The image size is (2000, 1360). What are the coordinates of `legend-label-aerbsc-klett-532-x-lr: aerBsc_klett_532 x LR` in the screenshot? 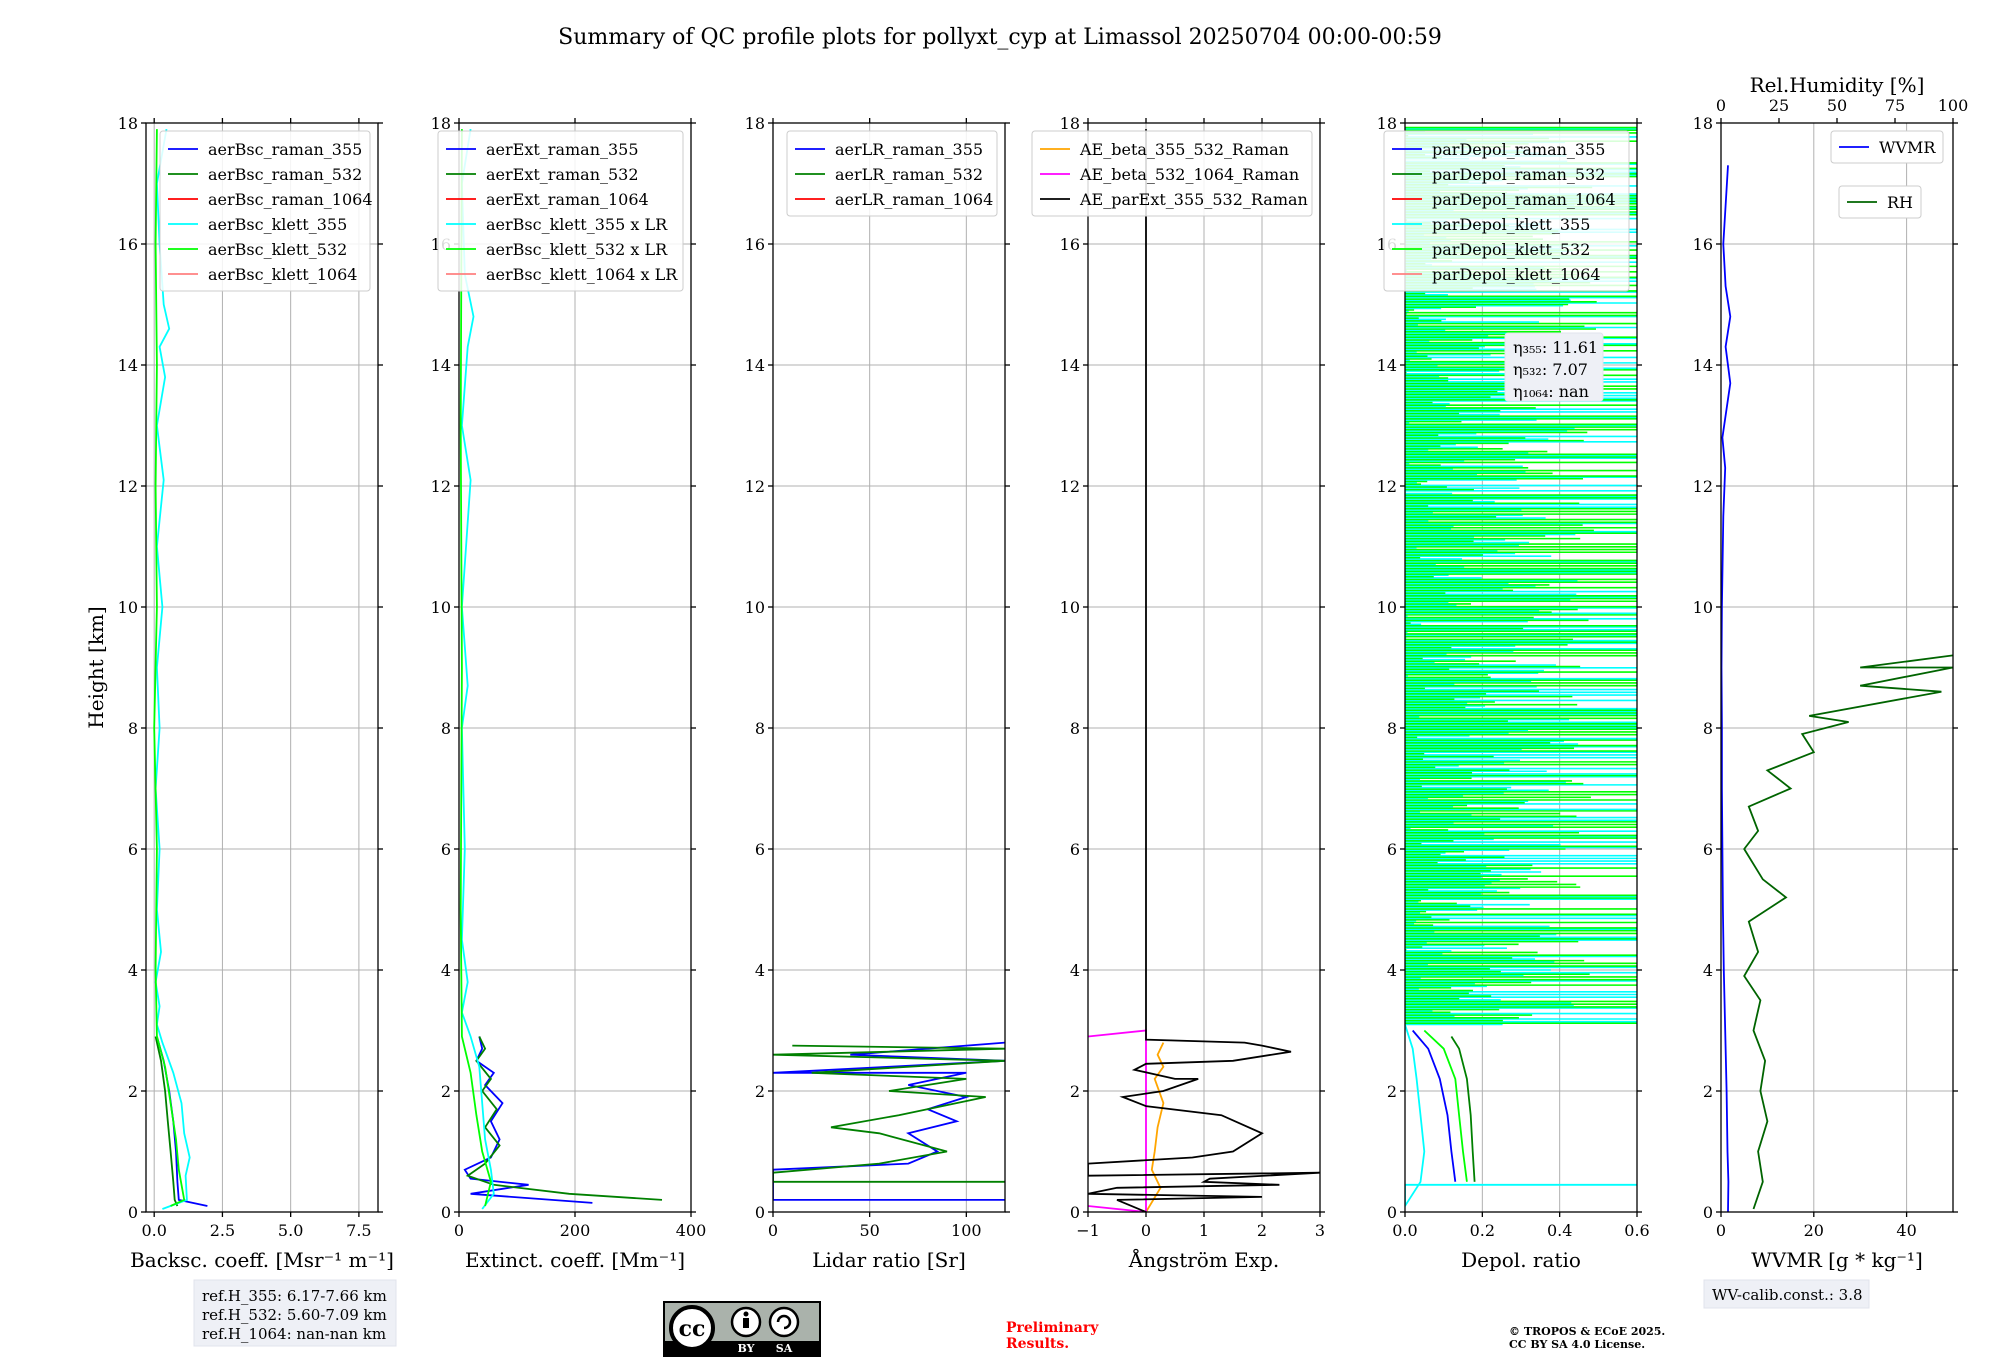 It's located at (577, 249).